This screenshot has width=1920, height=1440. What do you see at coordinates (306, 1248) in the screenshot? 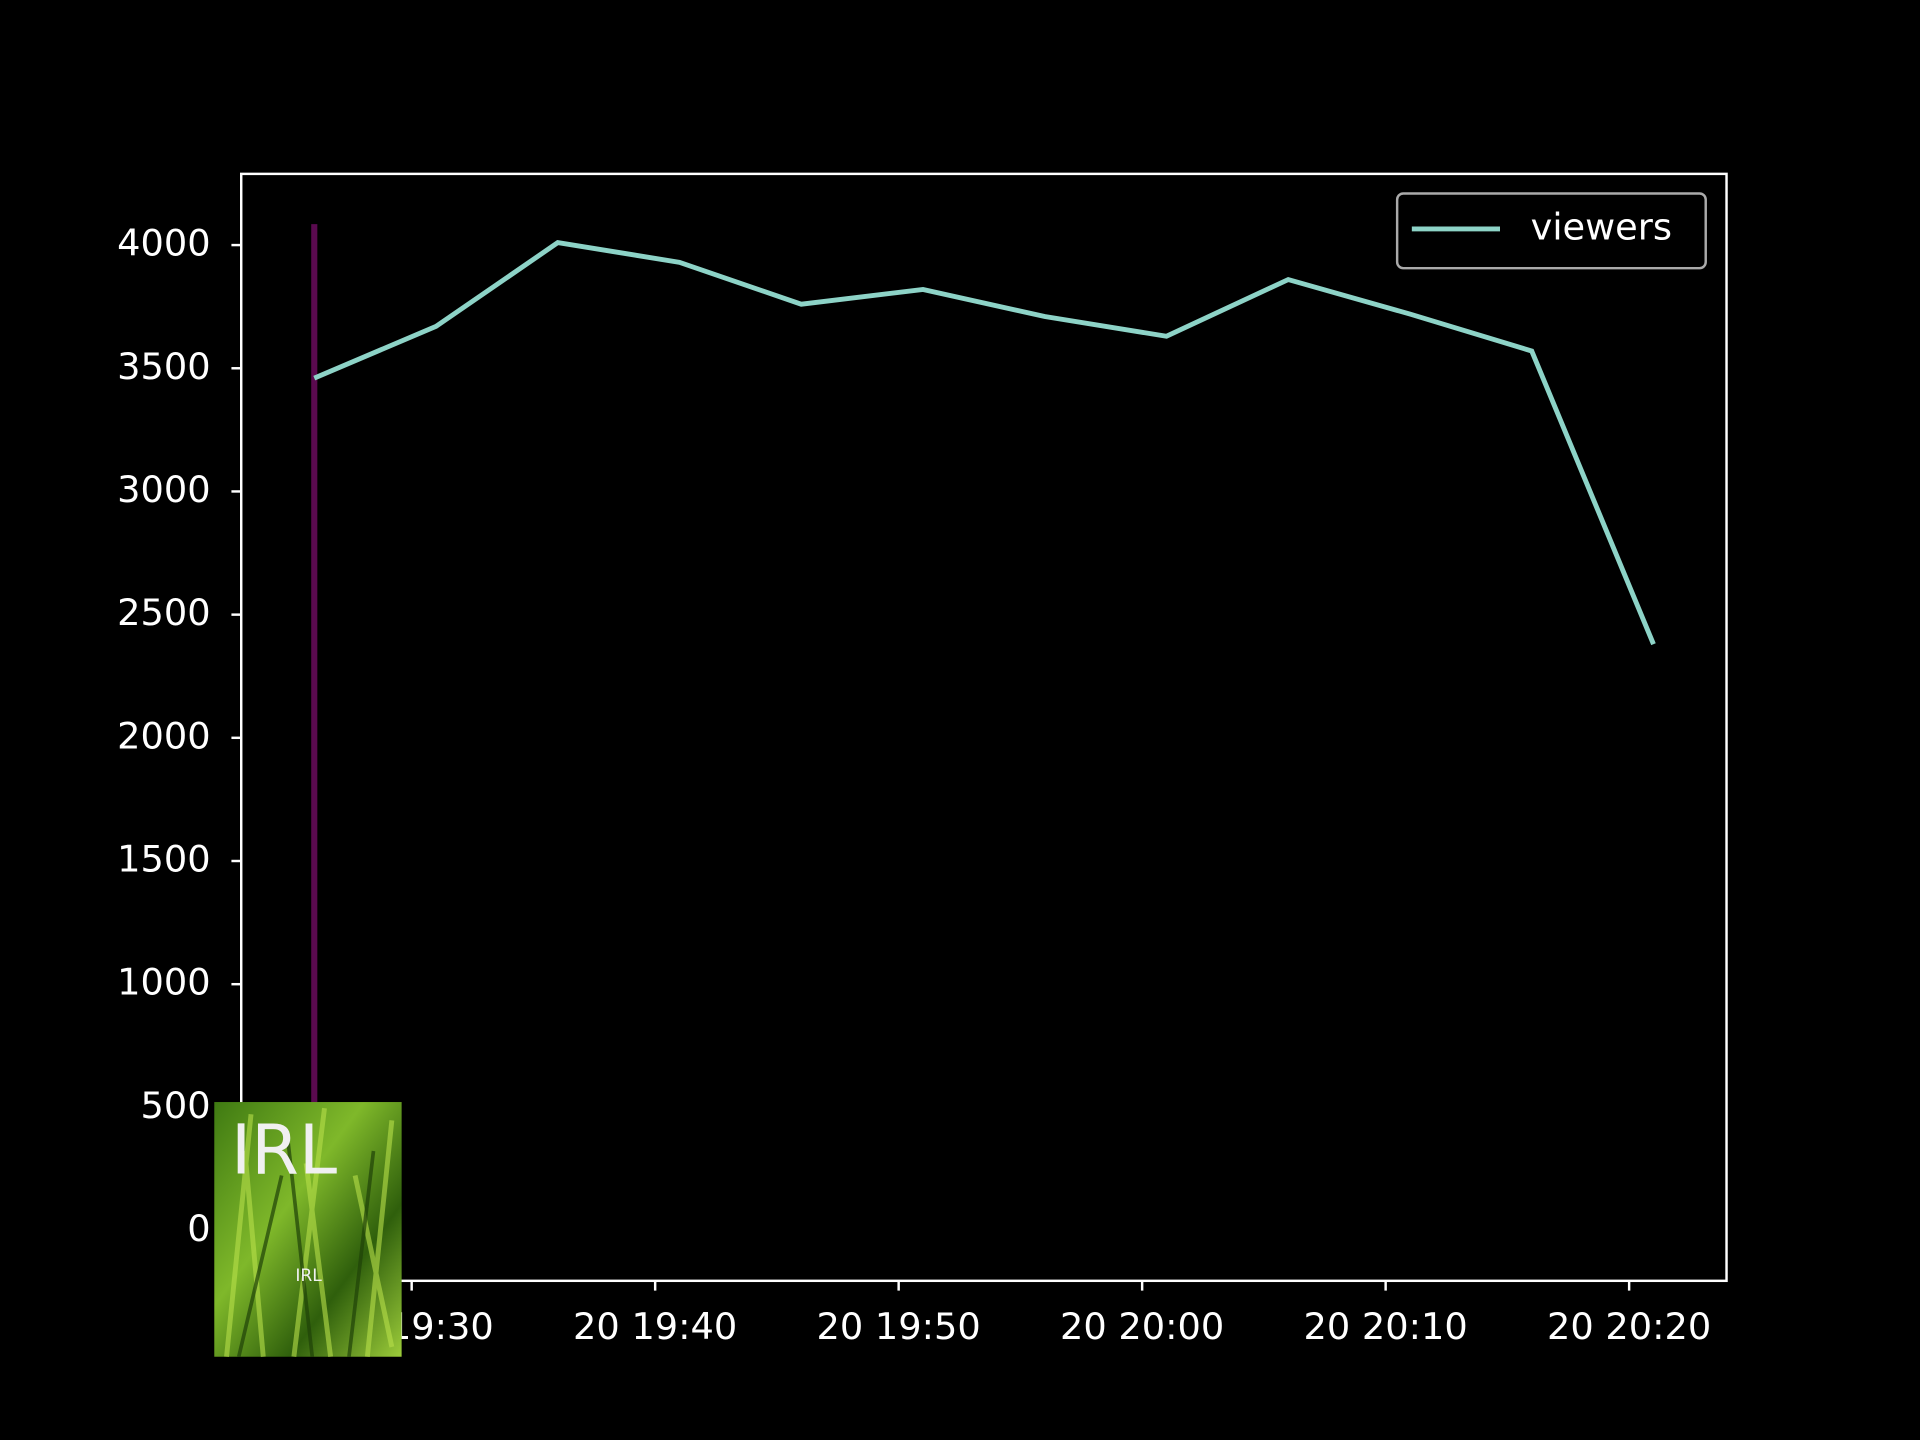
I see `grass-shadow` at bounding box center [306, 1248].